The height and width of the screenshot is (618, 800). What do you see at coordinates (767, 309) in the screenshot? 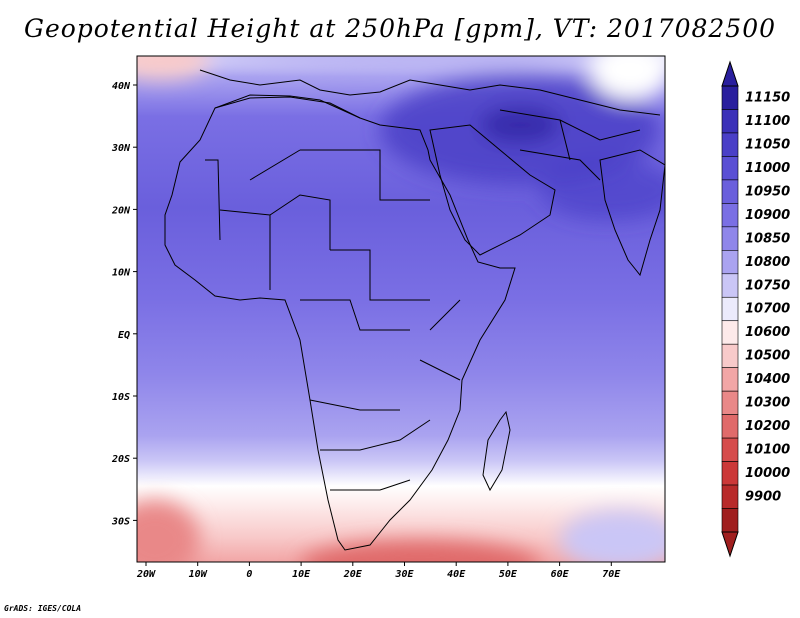
I see `colorbar-label: 10700` at bounding box center [767, 309].